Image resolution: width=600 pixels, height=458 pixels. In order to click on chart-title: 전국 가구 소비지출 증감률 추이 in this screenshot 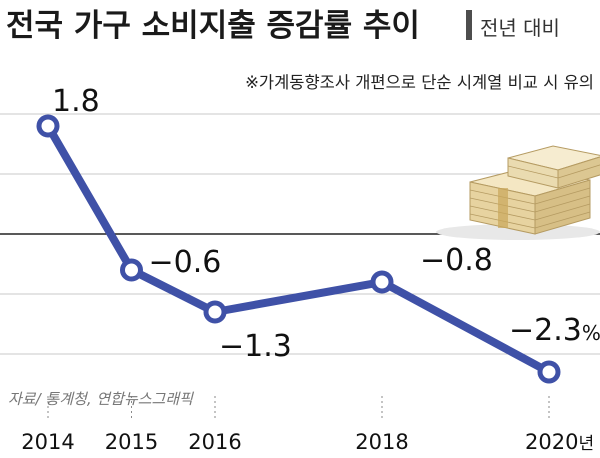, I will do `click(213, 26)`.